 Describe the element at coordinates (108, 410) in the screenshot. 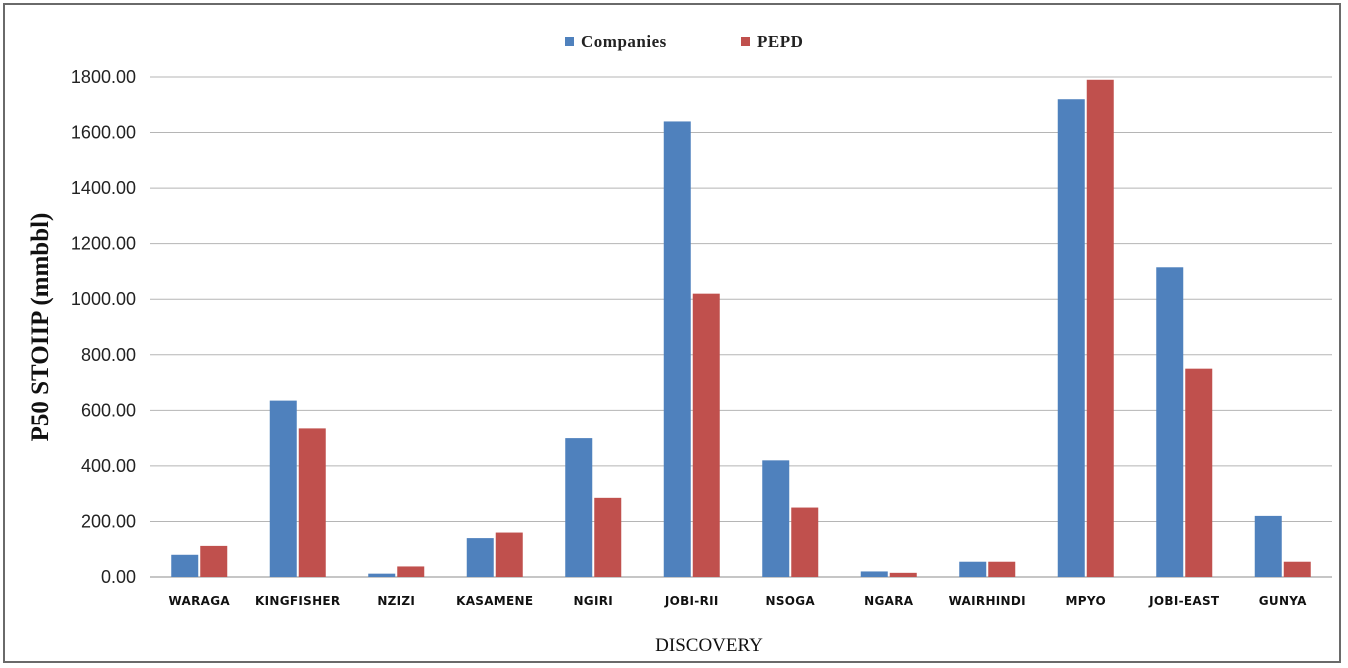

I see `y-tick-label: 600.00` at that location.